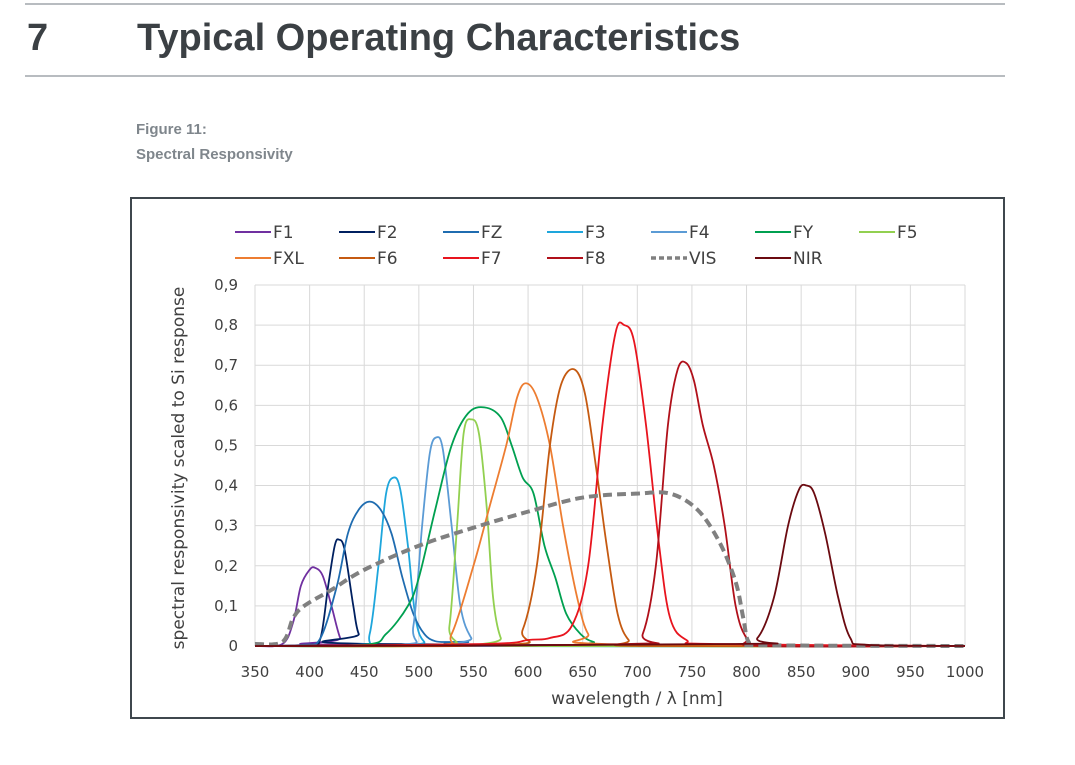 The width and height of the screenshot is (1075, 765). I want to click on y-tick-label: 0,6, so click(226, 405).